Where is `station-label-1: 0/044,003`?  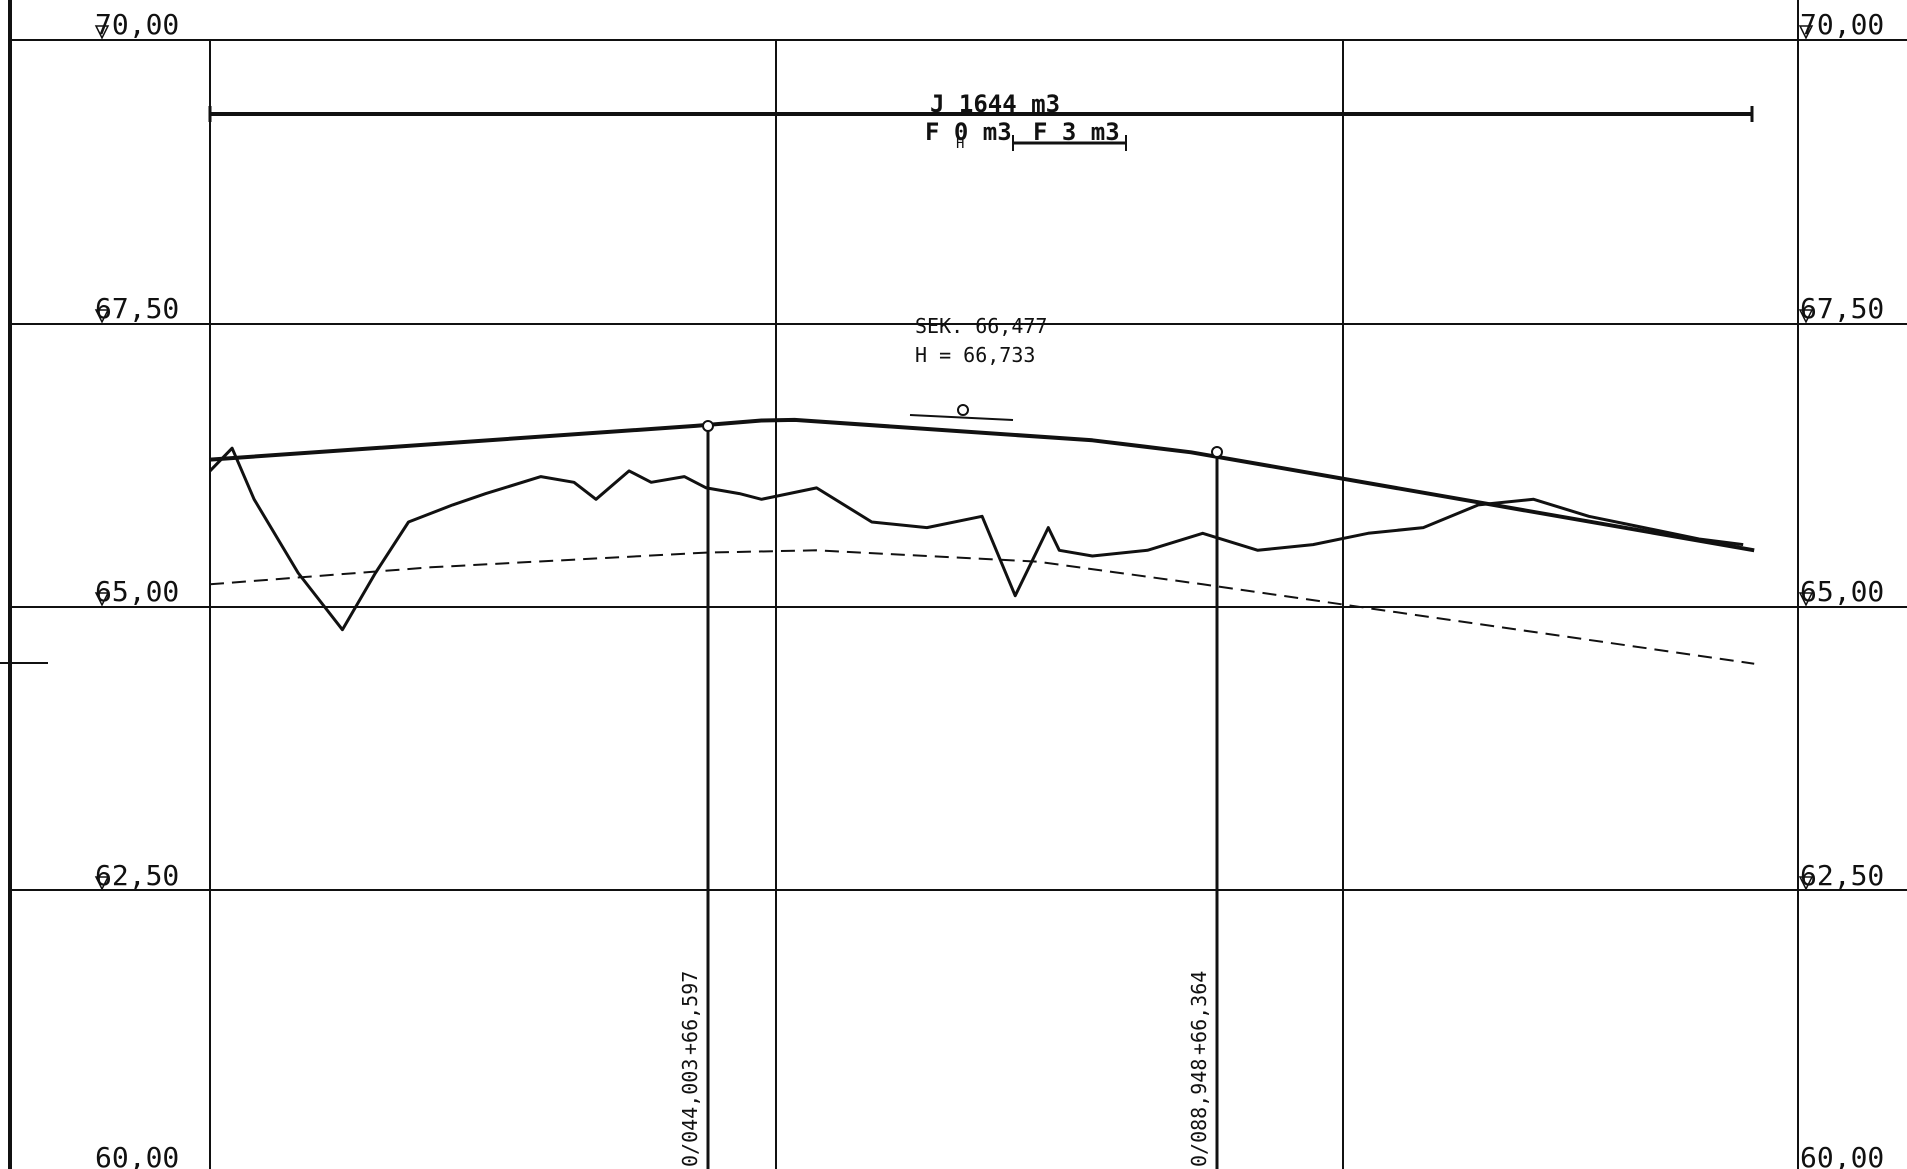 station-label-1: 0/044,003 is located at coordinates (690, 1113).